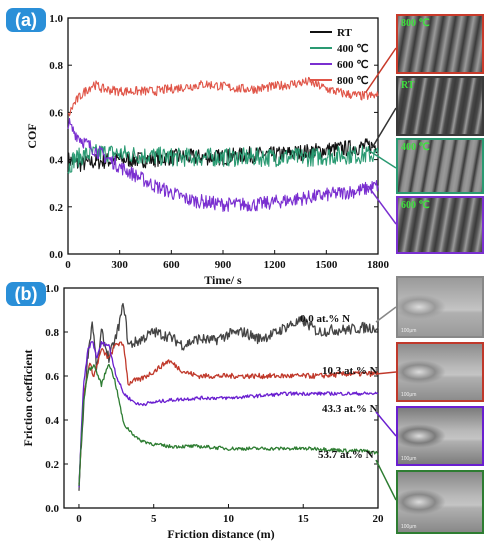 This screenshot has height=550, width=490. I want to click on sem-image-10-3-n: 100μm, so click(440, 372).